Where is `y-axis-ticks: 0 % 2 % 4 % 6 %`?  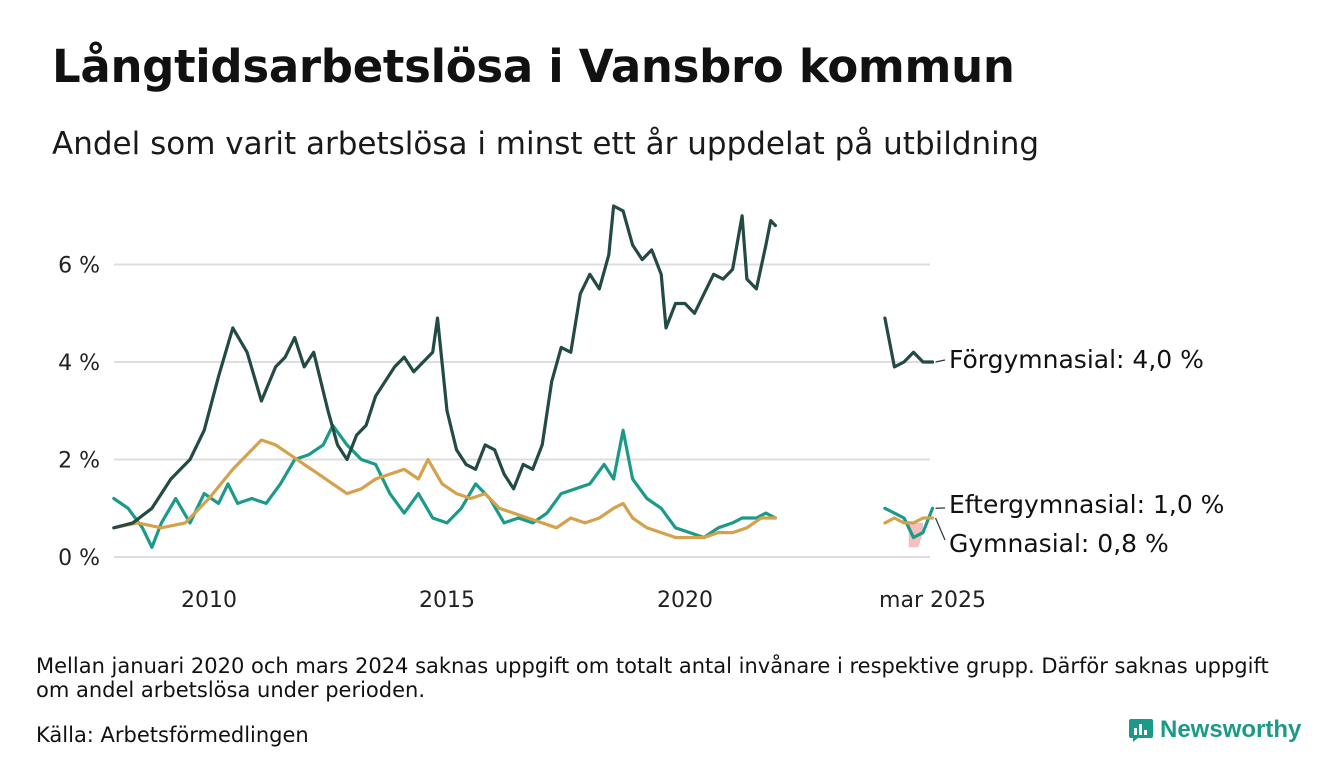 y-axis-ticks: 0 % 2 % 4 % 6 % is located at coordinates (79, 413).